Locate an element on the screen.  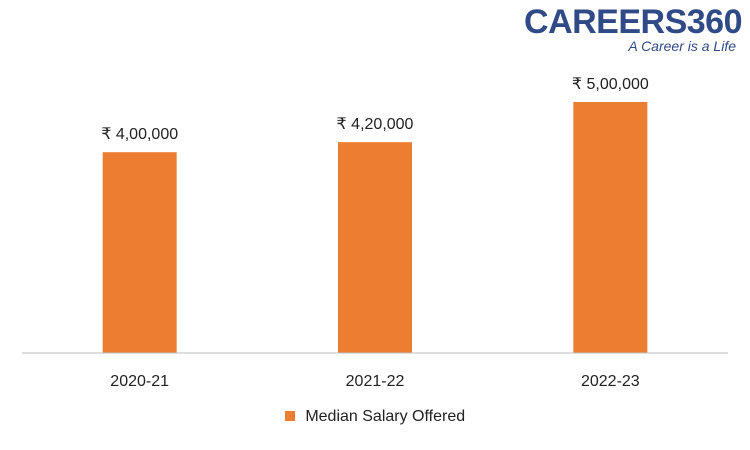
logo-brand: CAREERS360 is located at coordinates (633, 22).